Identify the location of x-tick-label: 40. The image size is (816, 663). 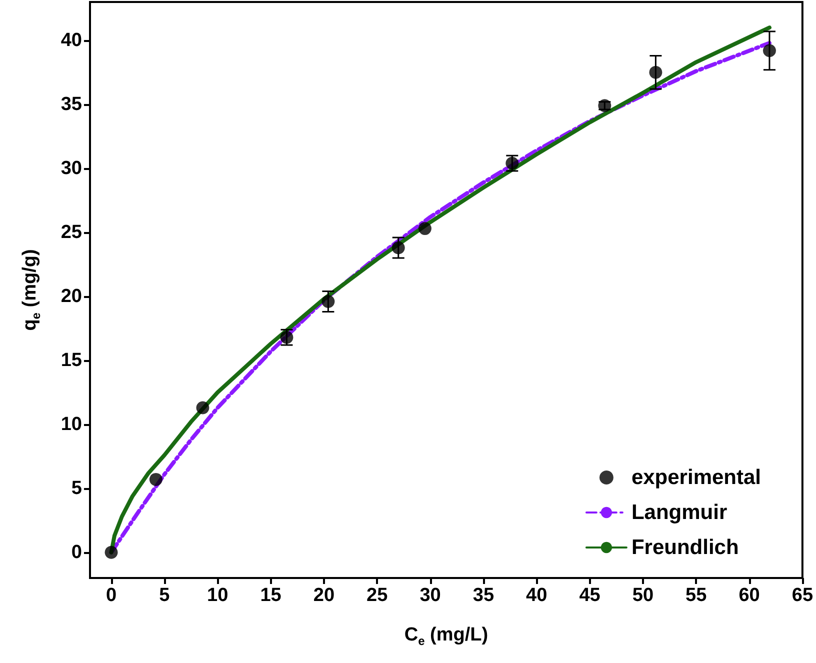
(537, 595).